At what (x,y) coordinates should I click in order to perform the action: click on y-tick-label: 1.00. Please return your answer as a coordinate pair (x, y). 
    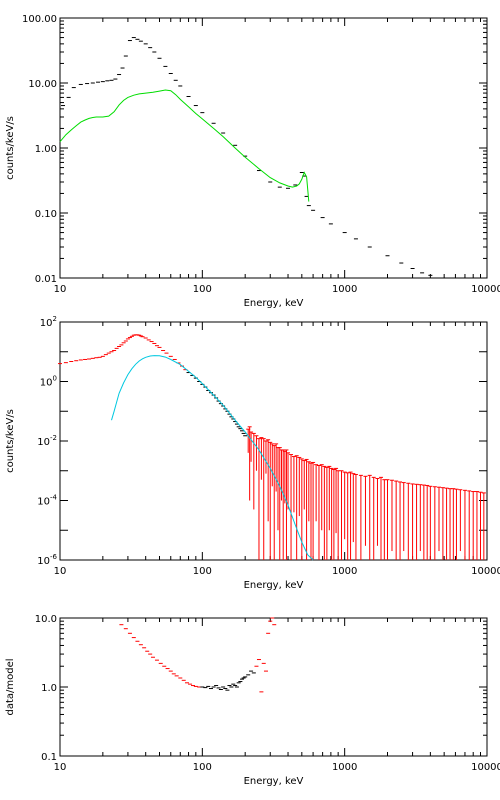
    Looking at the image, I should click on (46, 149).